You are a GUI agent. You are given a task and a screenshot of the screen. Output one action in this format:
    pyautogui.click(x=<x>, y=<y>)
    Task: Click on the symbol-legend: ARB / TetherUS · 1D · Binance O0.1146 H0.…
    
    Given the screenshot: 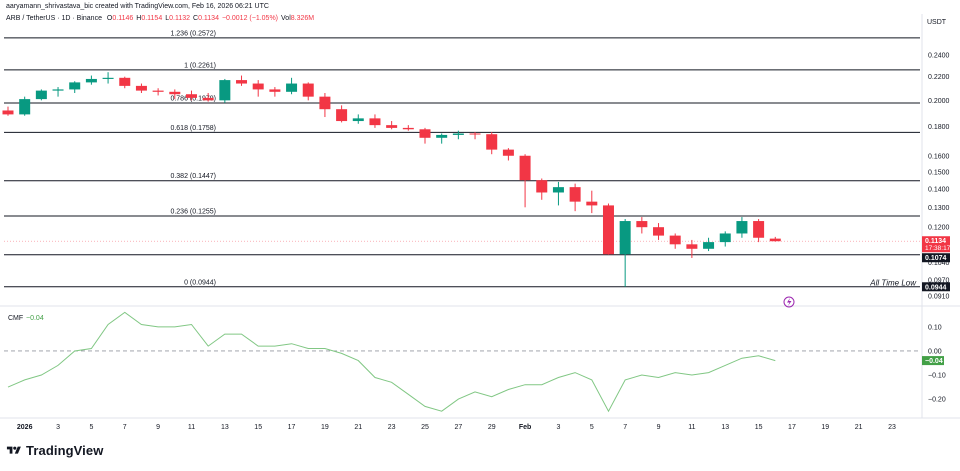 What is the action you would take?
    pyautogui.click(x=160, y=18)
    